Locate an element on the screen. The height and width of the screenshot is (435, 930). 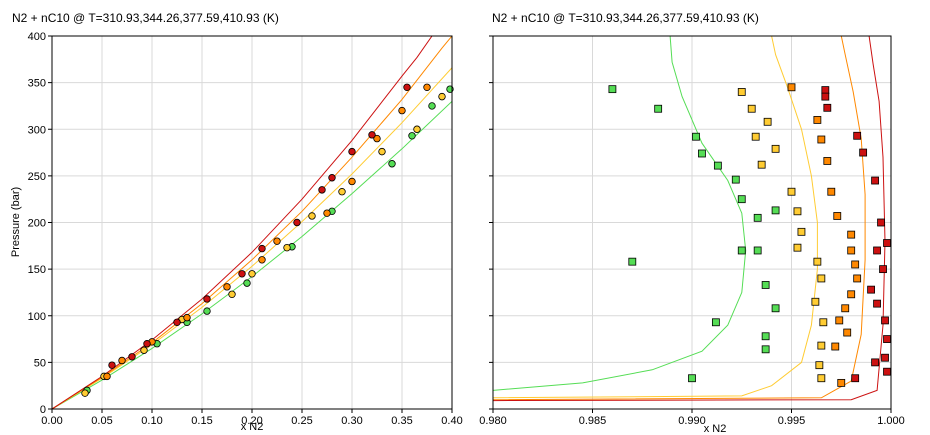
x-tick-label: 0.35 is located at coordinates (401, 421).